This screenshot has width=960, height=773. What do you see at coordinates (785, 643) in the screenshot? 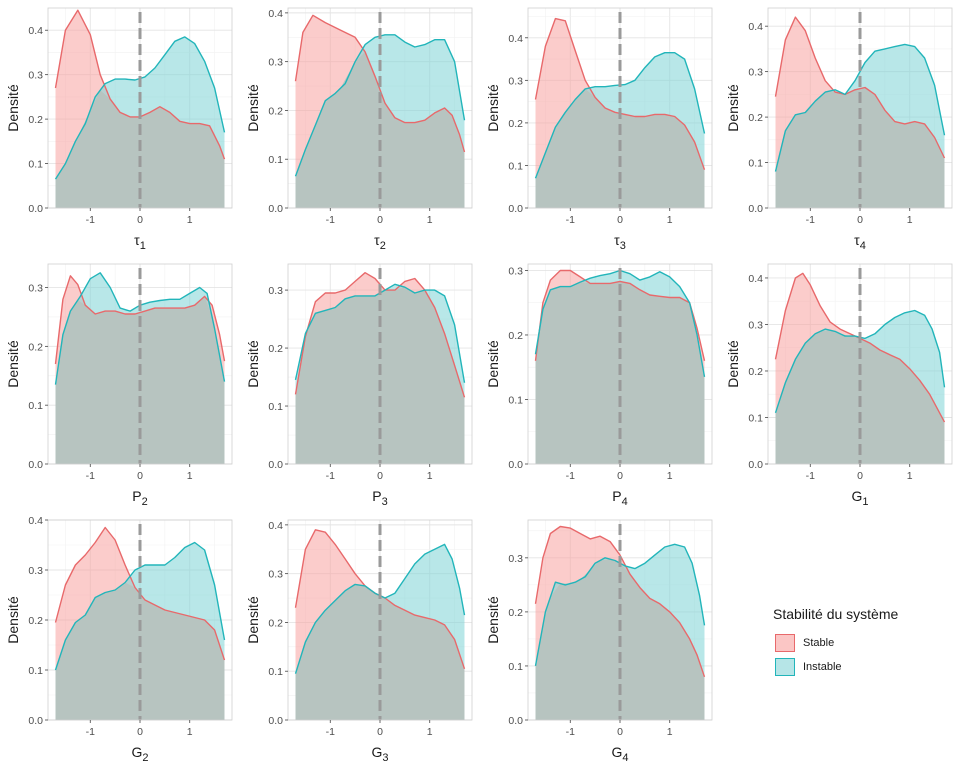
I see `legend-key-stable` at bounding box center [785, 643].